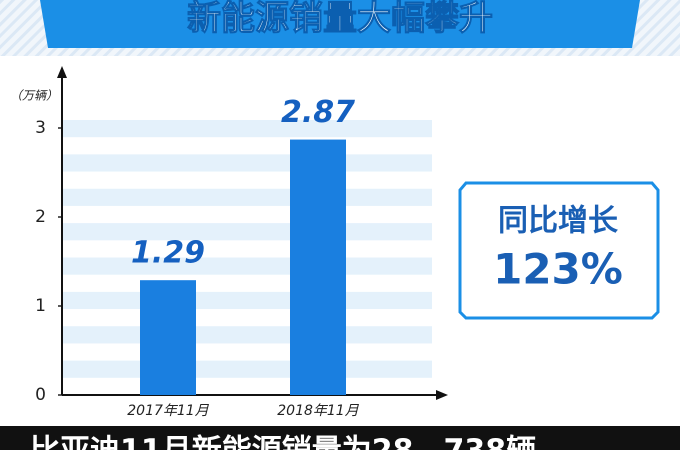  Describe the element at coordinates (558, 269) in the screenshot. I see `annotation-value: 123%` at that location.